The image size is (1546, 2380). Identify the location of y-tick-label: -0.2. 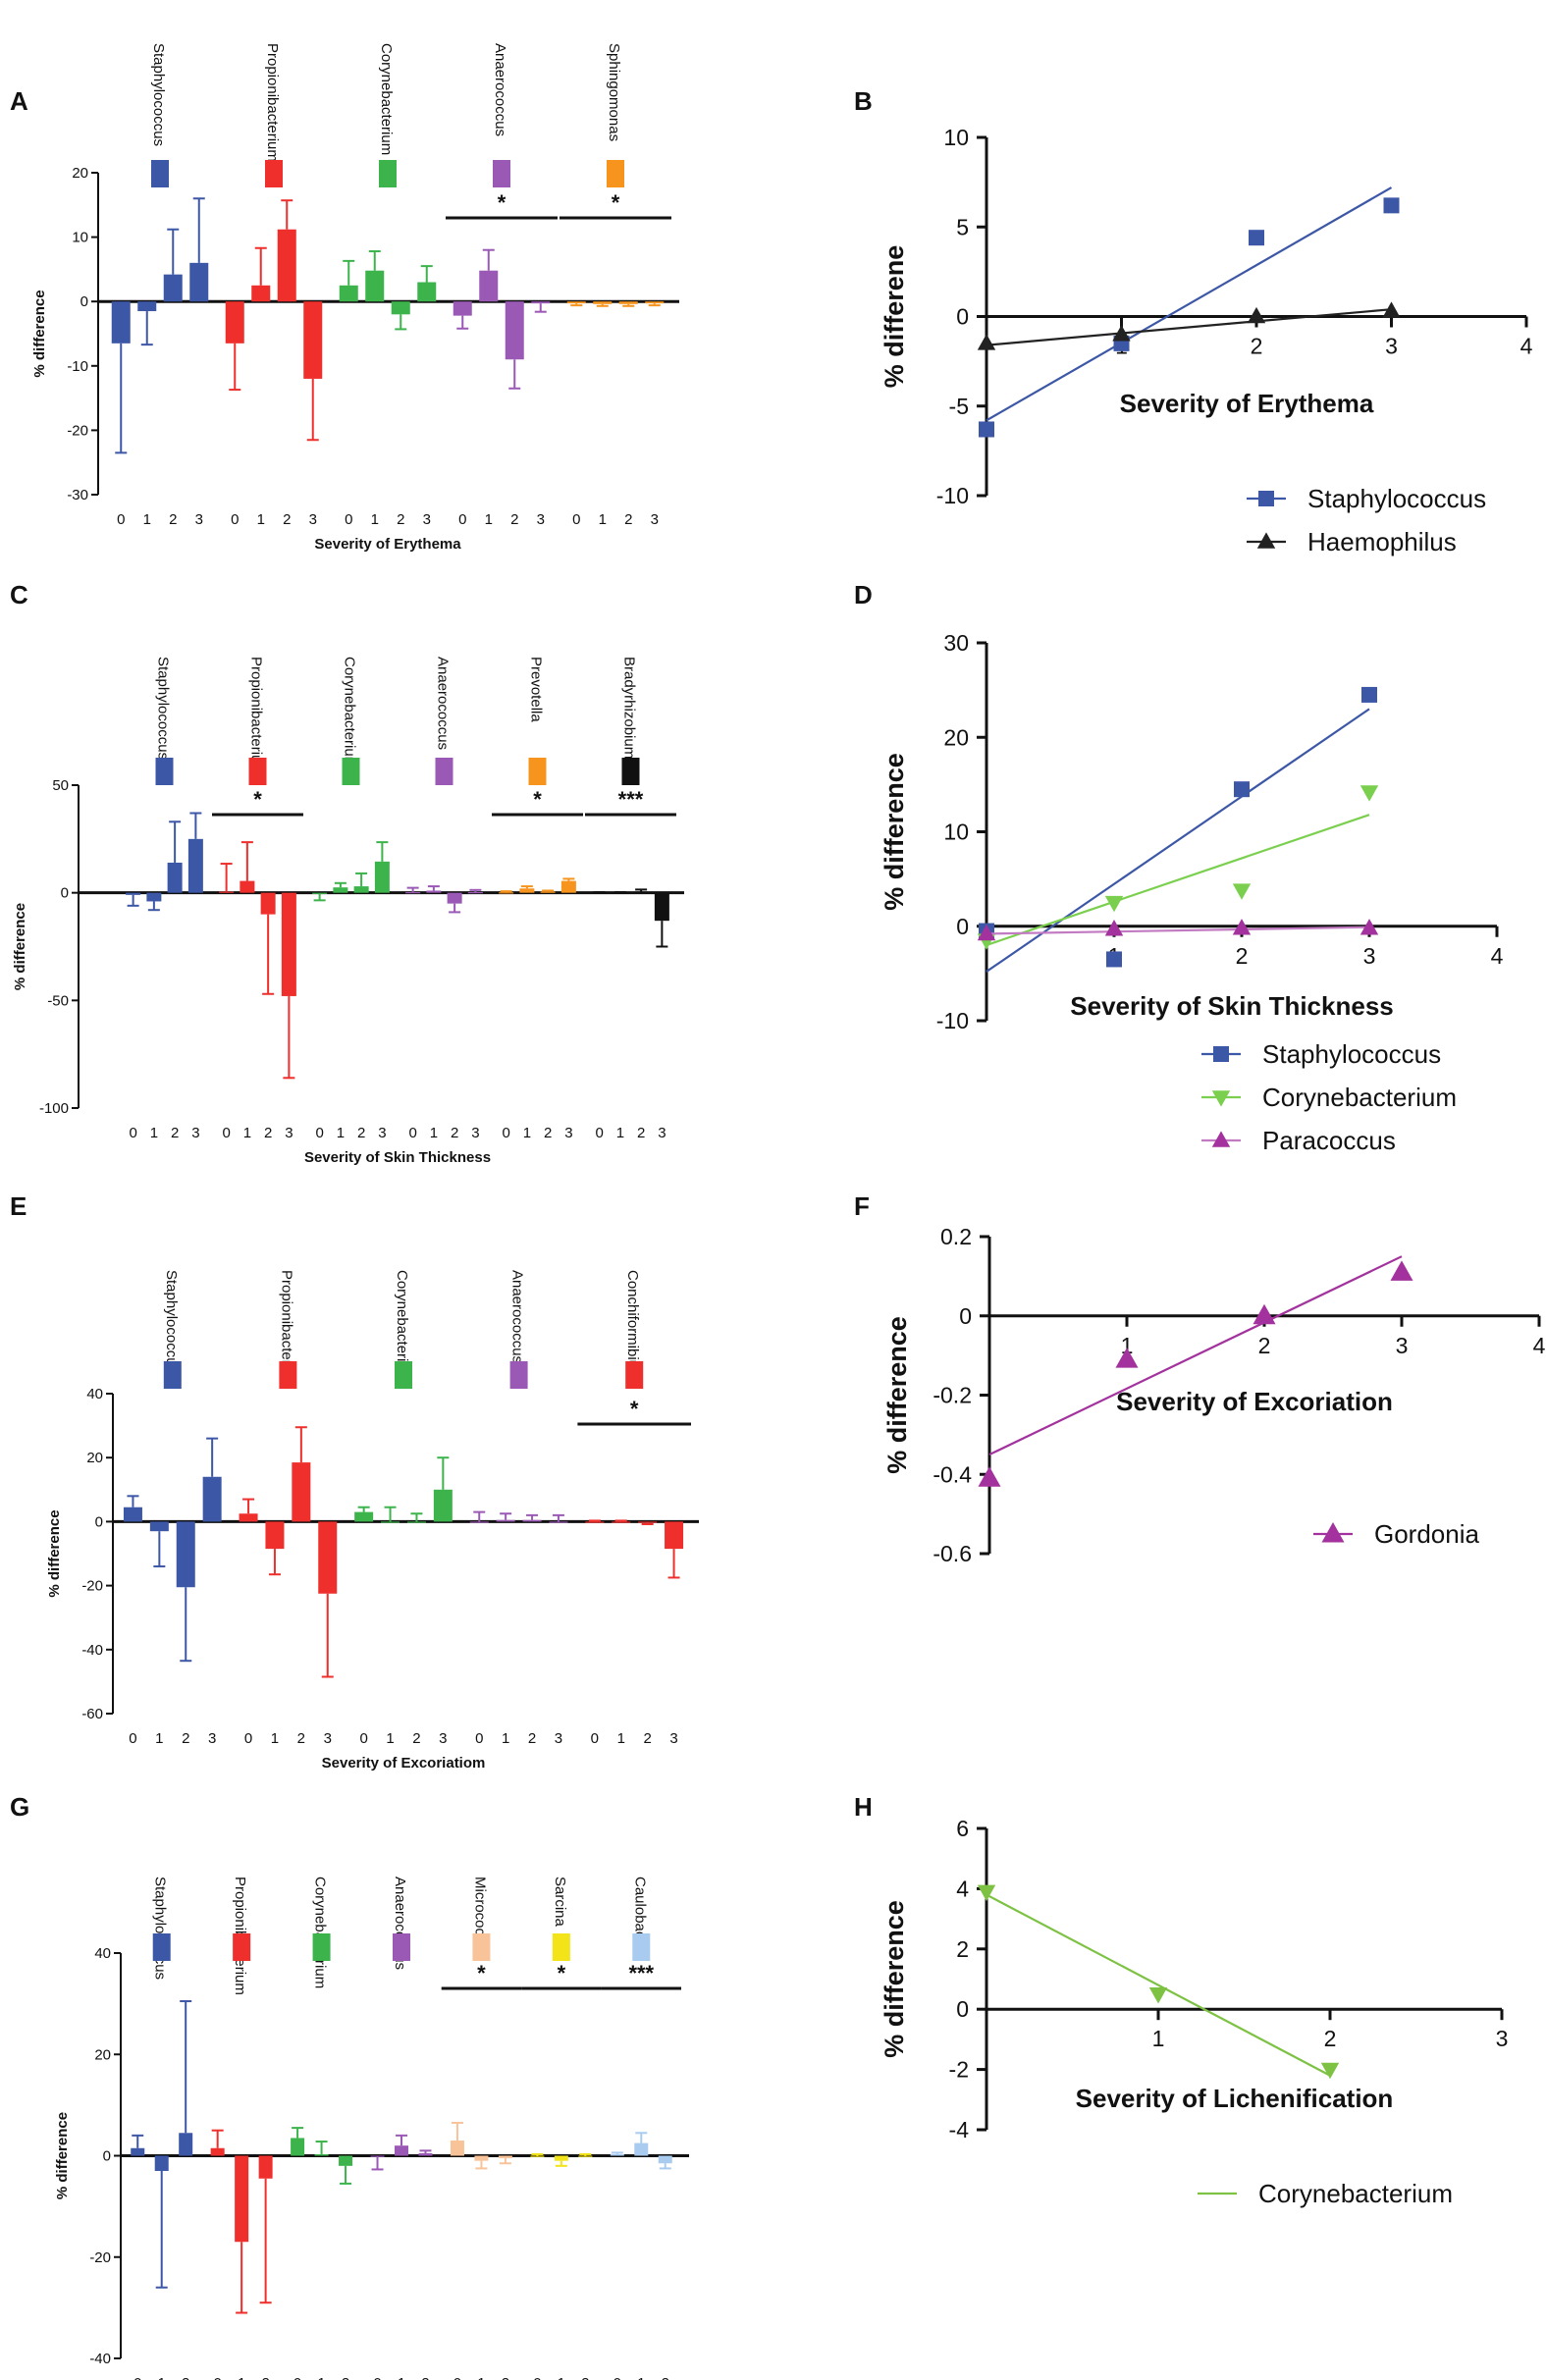
(952, 1395).